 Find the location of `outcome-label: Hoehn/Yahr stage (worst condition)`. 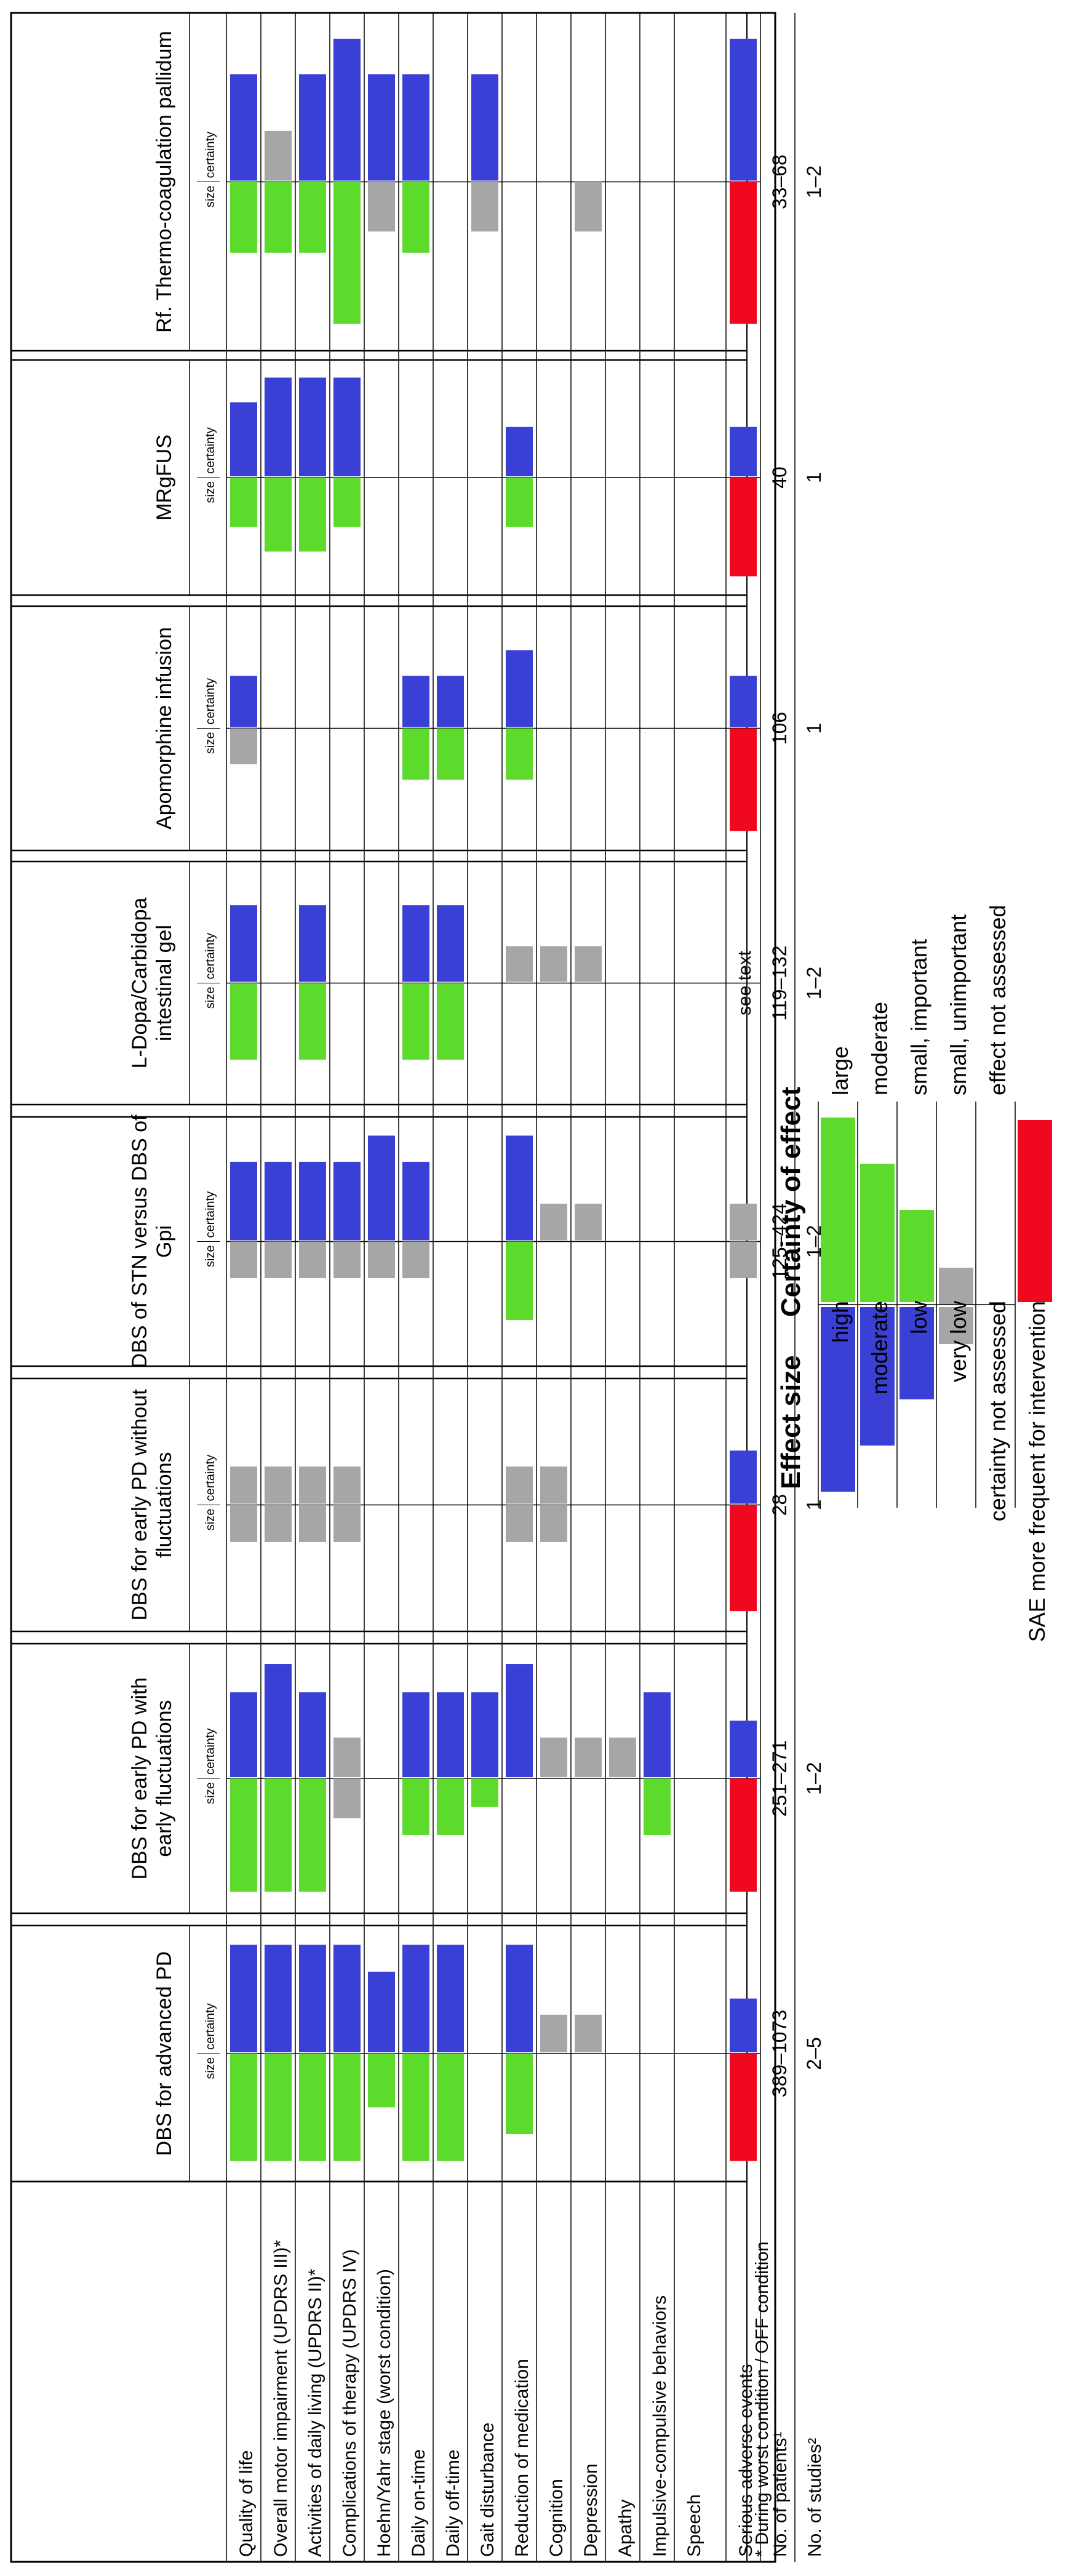

outcome-label: Hoehn/Yahr stage (worst condition) is located at coordinates (384, 2413).